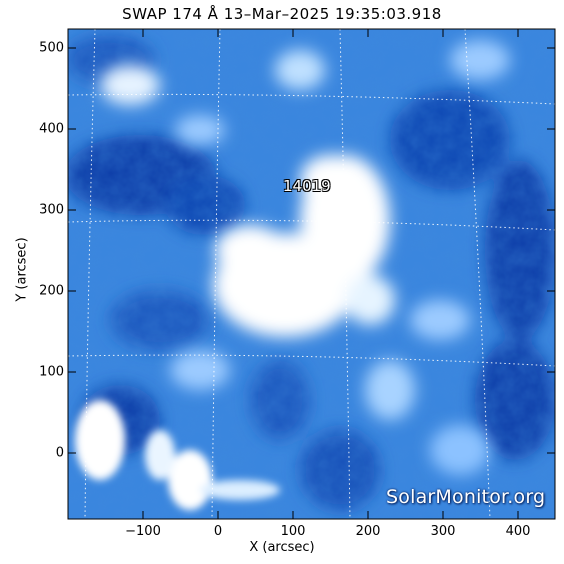 This screenshot has width=564, height=564. Describe the element at coordinates (293, 531) in the screenshot. I see `x-tick-label: 100` at that location.